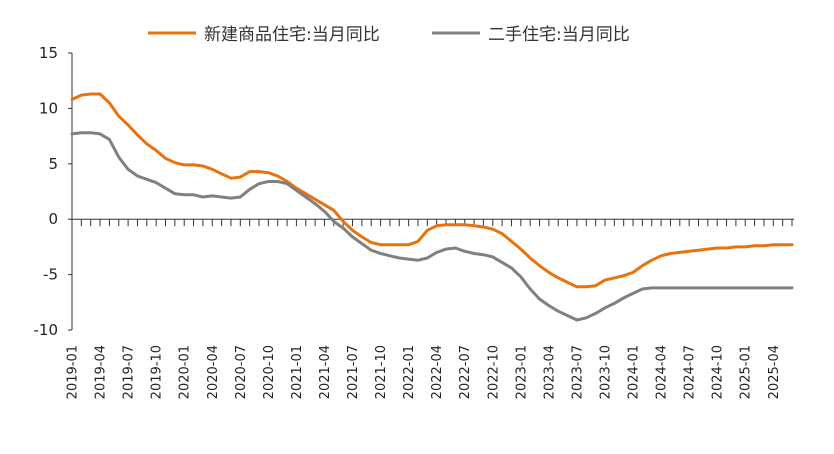  I want to click on x-tick-label: 2022-01, so click(409, 372).